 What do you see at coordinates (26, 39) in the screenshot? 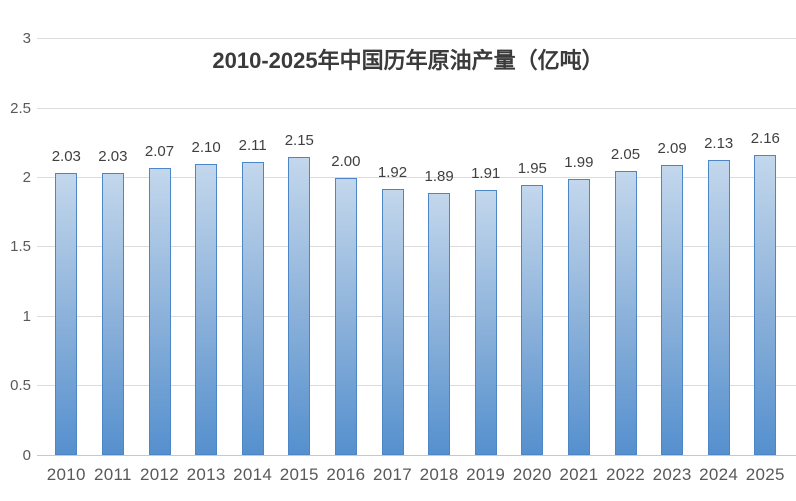
I see `y-axis-tick-label: 3` at bounding box center [26, 39].